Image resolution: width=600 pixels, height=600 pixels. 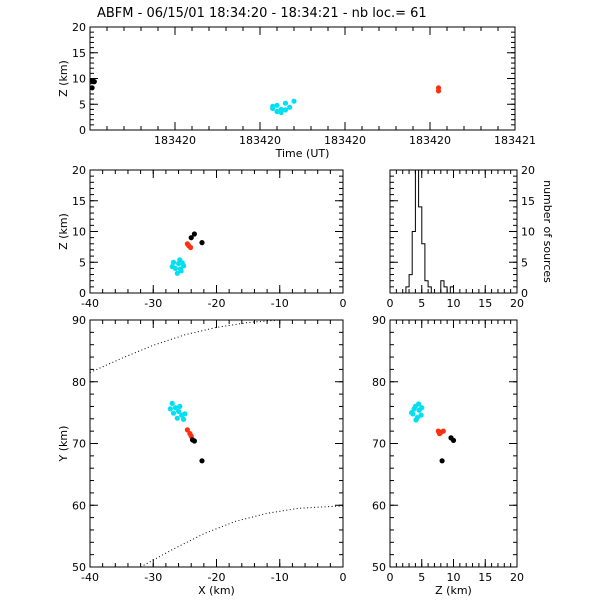 What do you see at coordinates (454, 577) in the screenshot?
I see `x-tick-label: 10` at bounding box center [454, 577].